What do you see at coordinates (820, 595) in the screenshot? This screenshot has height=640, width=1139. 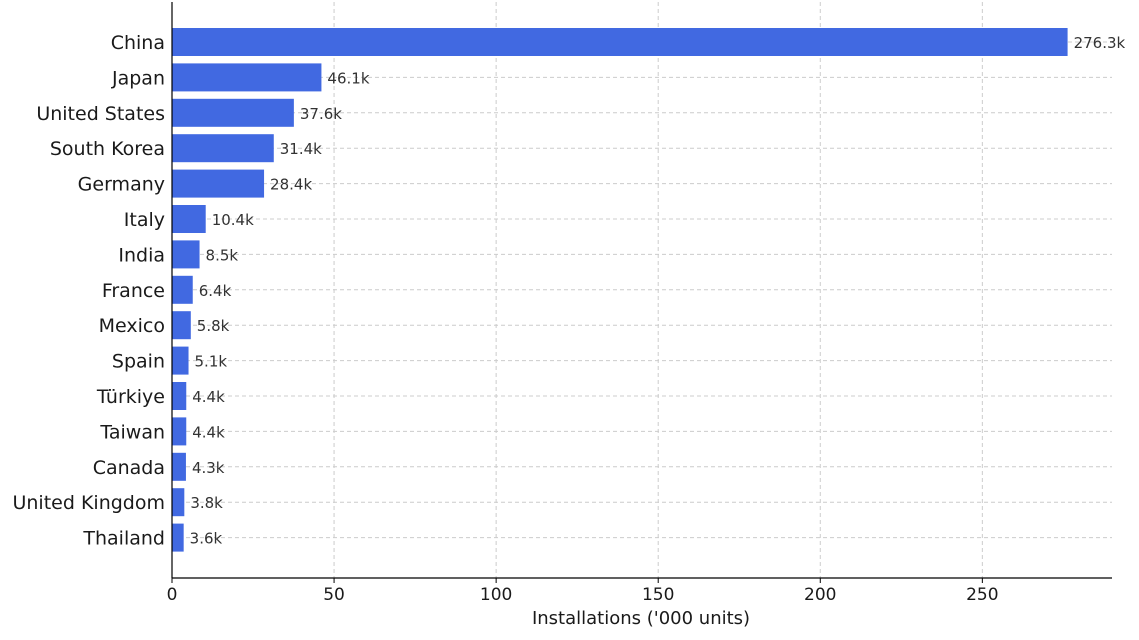 I see `x-tick-label: 200` at bounding box center [820, 595].